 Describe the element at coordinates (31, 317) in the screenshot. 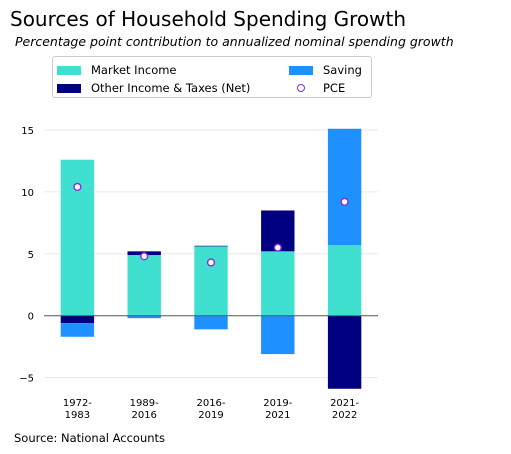

I see `y-tick-label: 0` at that location.